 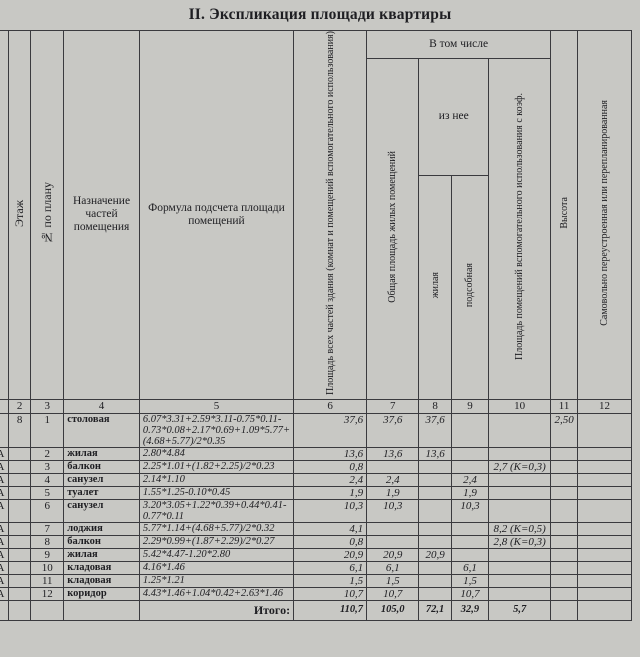 I want to click on header-height: Высота, so click(x=564, y=215).